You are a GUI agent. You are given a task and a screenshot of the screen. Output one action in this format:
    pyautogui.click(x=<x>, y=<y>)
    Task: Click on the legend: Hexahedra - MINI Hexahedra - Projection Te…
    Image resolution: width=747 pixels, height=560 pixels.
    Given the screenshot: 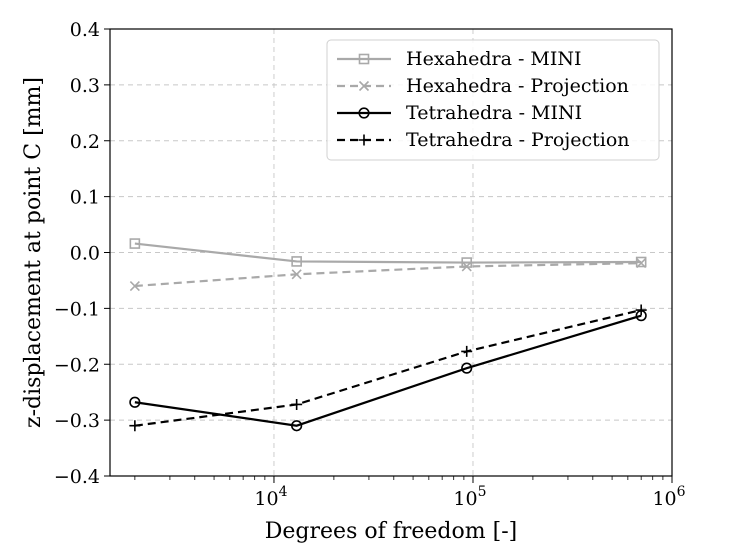 What is the action you would take?
    pyautogui.click(x=493, y=100)
    